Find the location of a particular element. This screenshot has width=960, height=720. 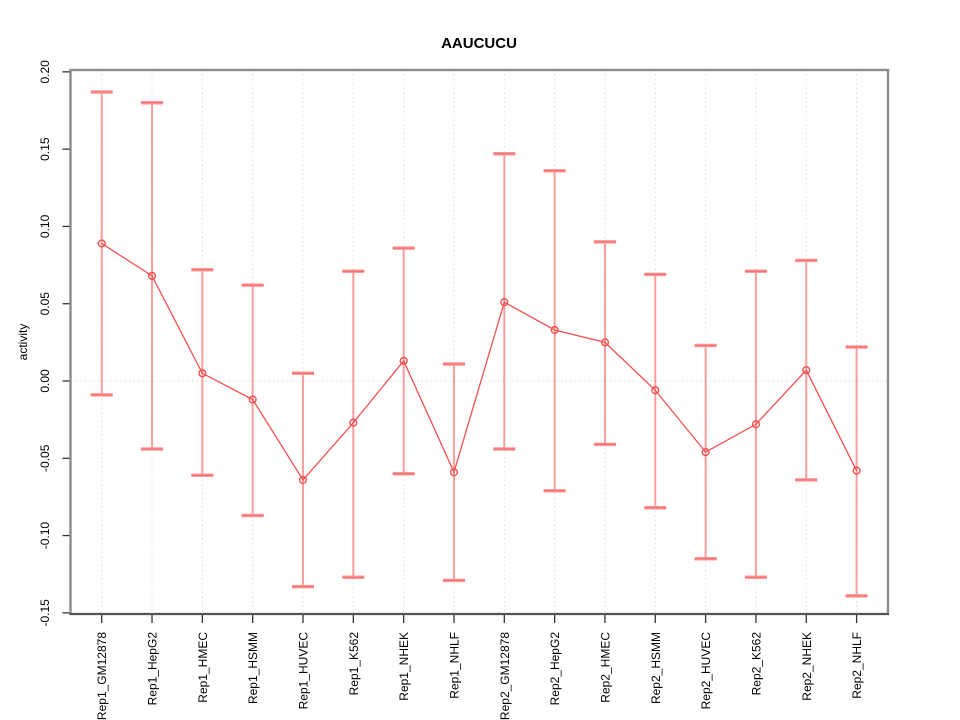

y-tick-label: 0.05 is located at coordinates (45, 304).